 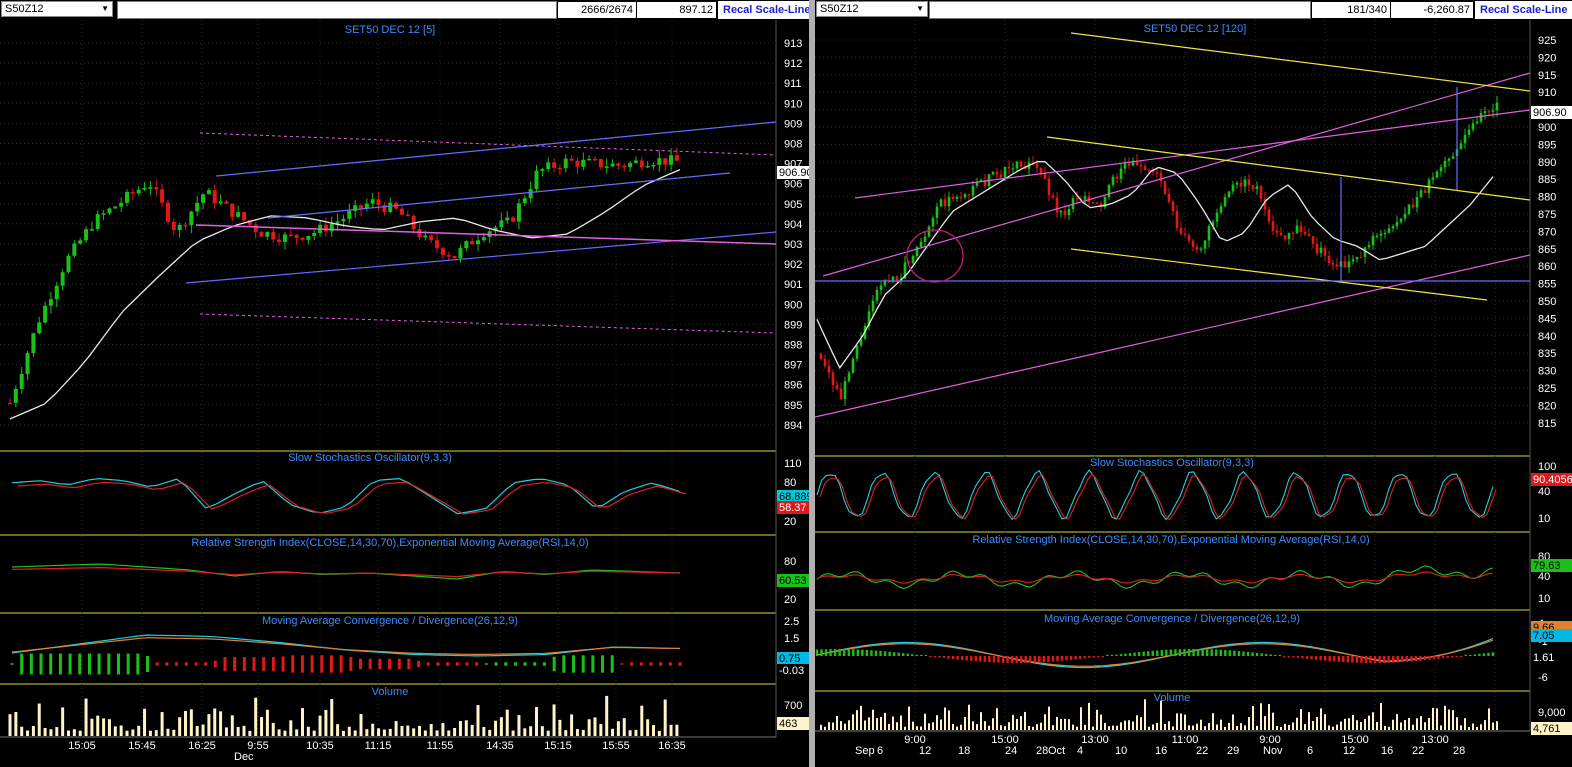 I want to click on trendline-yellow-top, so click(x=1300, y=62).